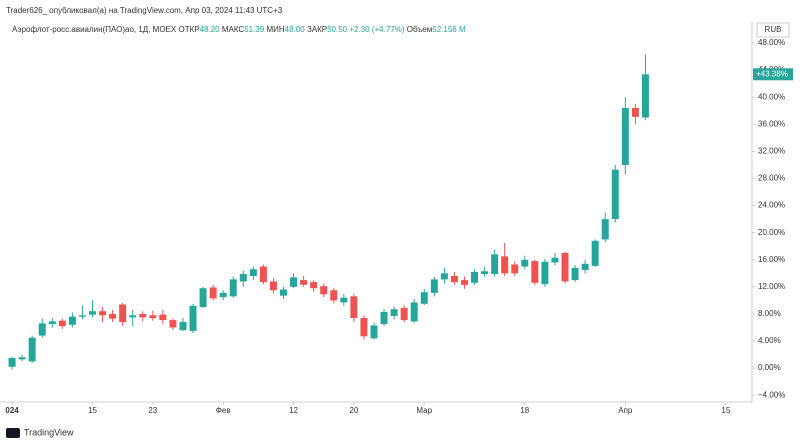 This screenshot has width=800, height=444. I want to click on x-tick-label: Мар, so click(424, 410).